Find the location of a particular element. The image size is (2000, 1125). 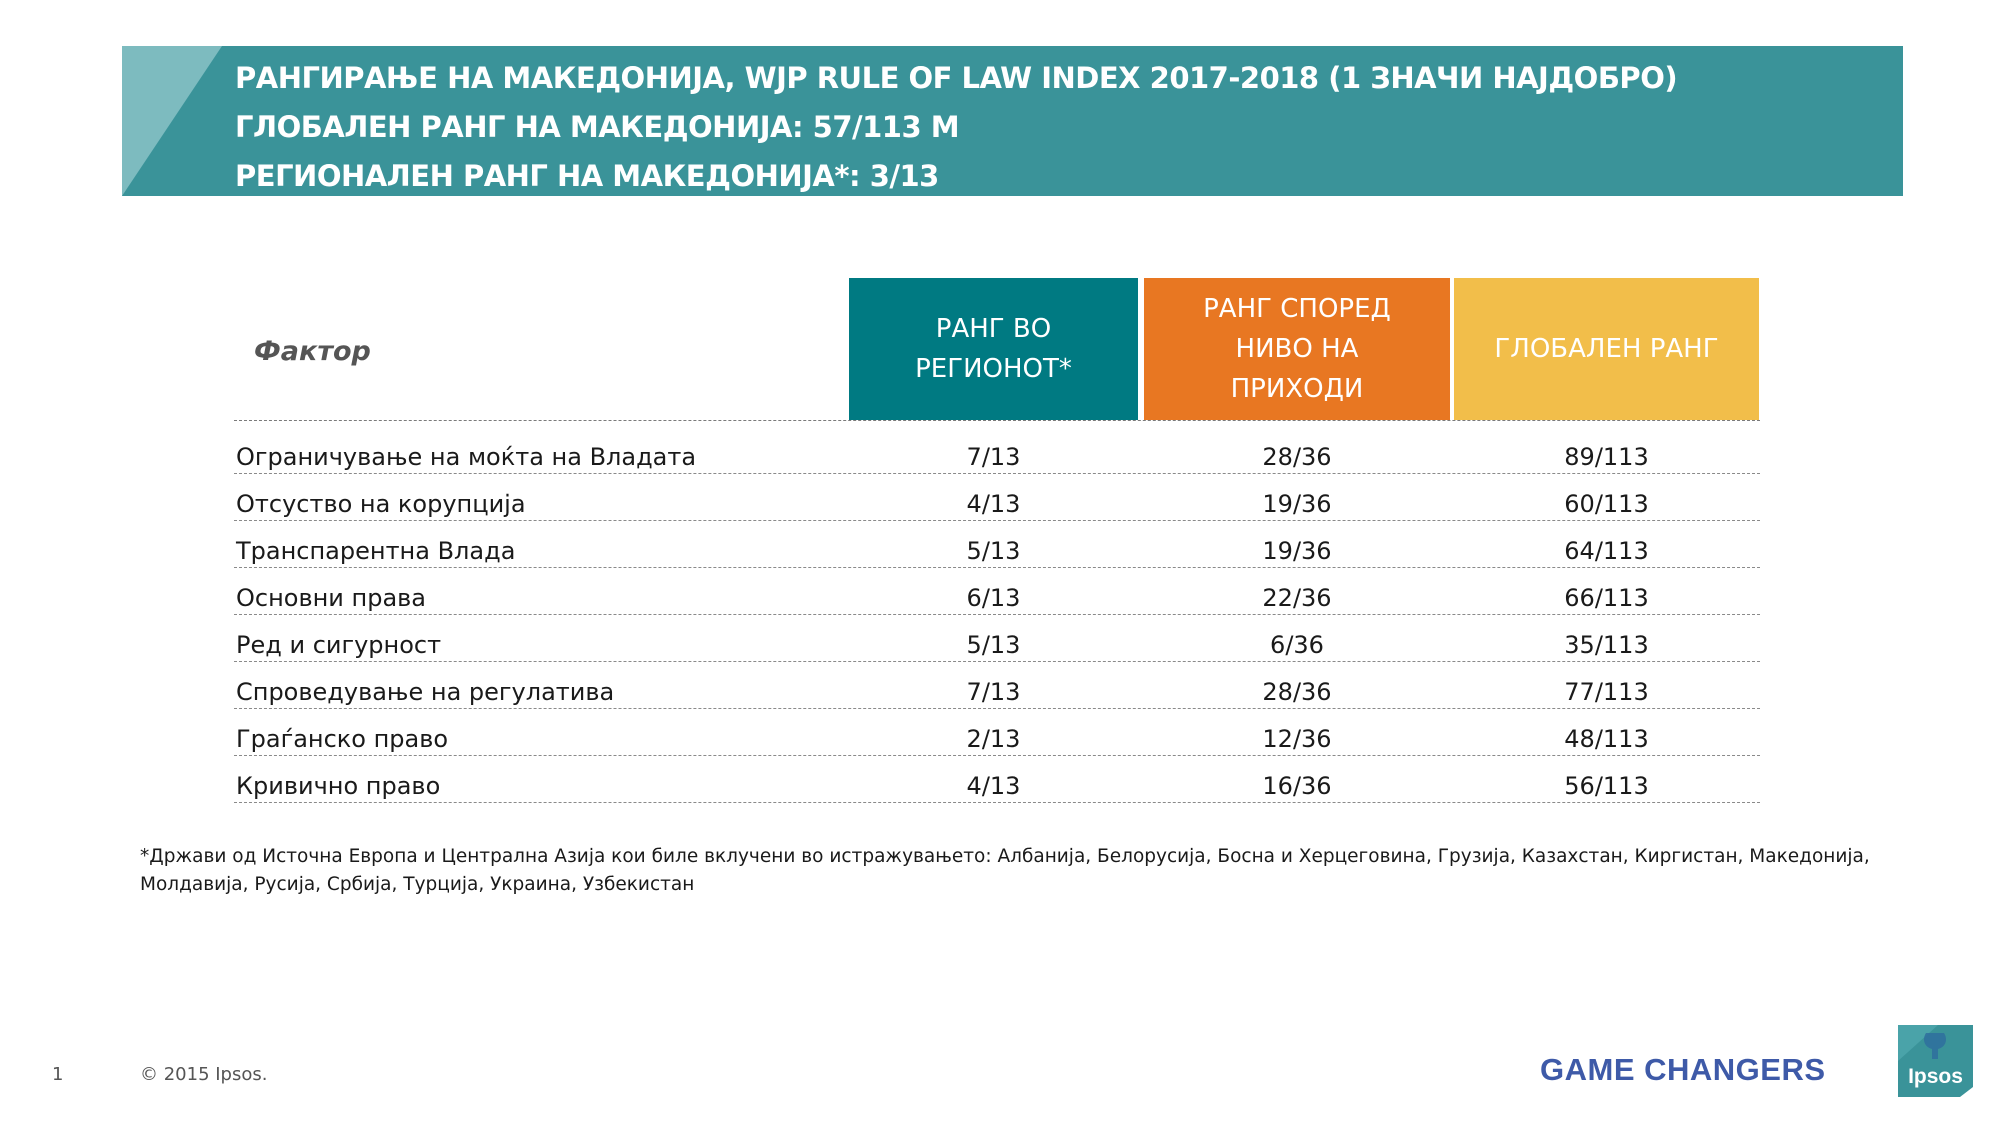

table-row: Кривично право 4/13 16/36 56/113 is located at coordinates (997, 779).